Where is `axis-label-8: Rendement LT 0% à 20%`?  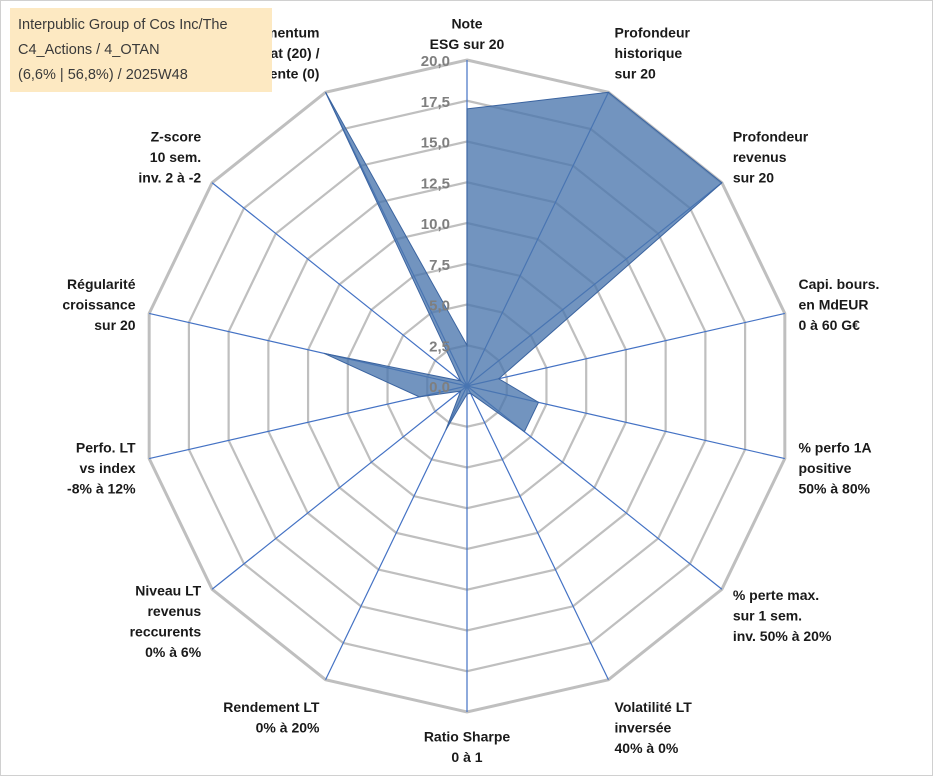 axis-label-8: Rendement LT 0% à 20% is located at coordinates (271, 717).